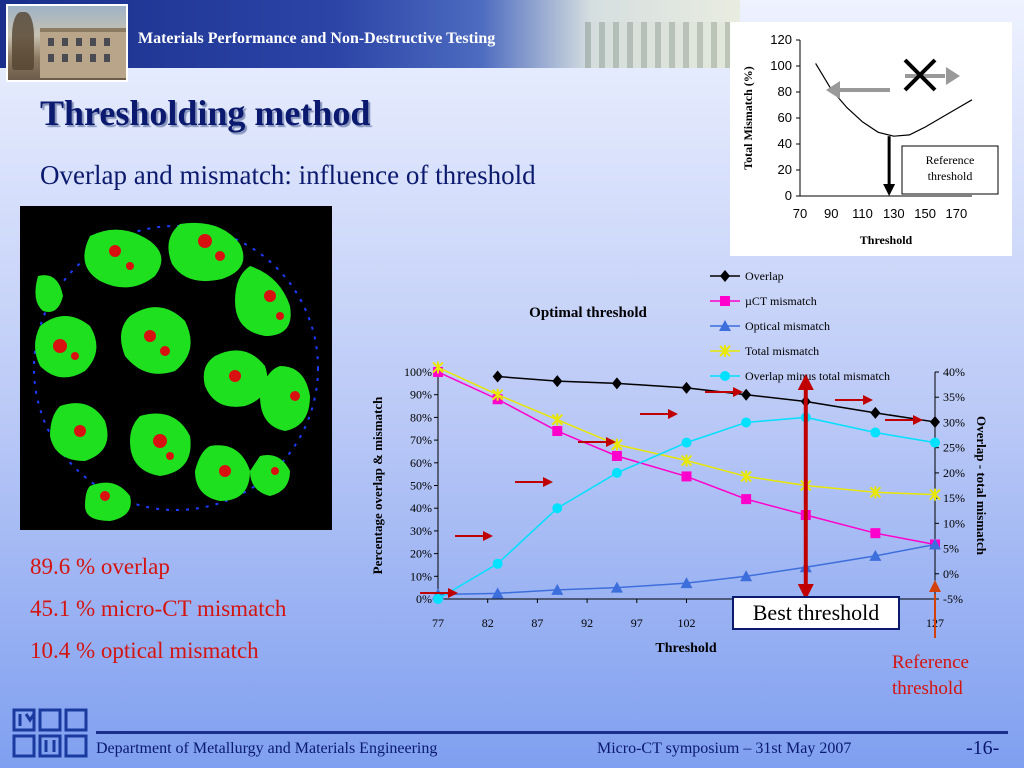 Image resolution: width=1024 pixels, height=768 pixels. Describe the element at coordinates (421, 531) in the screenshot. I see `main-y-tick-label: 30%` at that location.